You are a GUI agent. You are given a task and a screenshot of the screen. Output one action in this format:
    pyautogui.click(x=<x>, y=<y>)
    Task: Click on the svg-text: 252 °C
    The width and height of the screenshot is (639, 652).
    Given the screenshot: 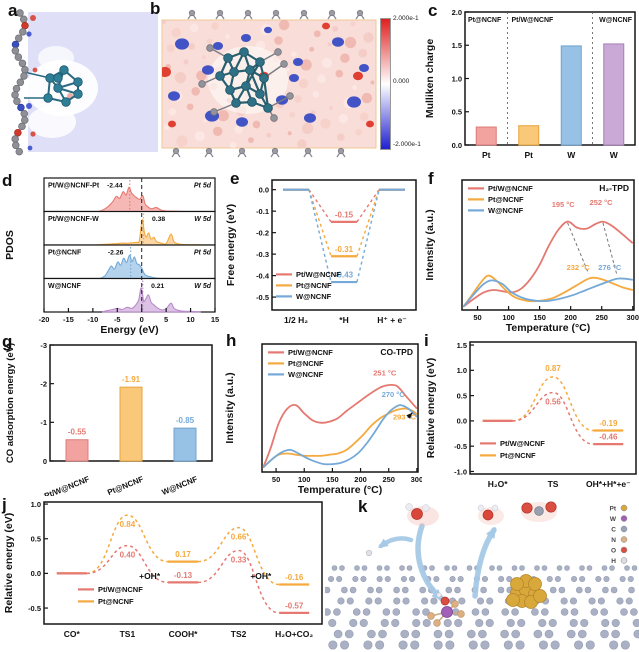 What is the action you would take?
    pyautogui.click(x=602, y=202)
    